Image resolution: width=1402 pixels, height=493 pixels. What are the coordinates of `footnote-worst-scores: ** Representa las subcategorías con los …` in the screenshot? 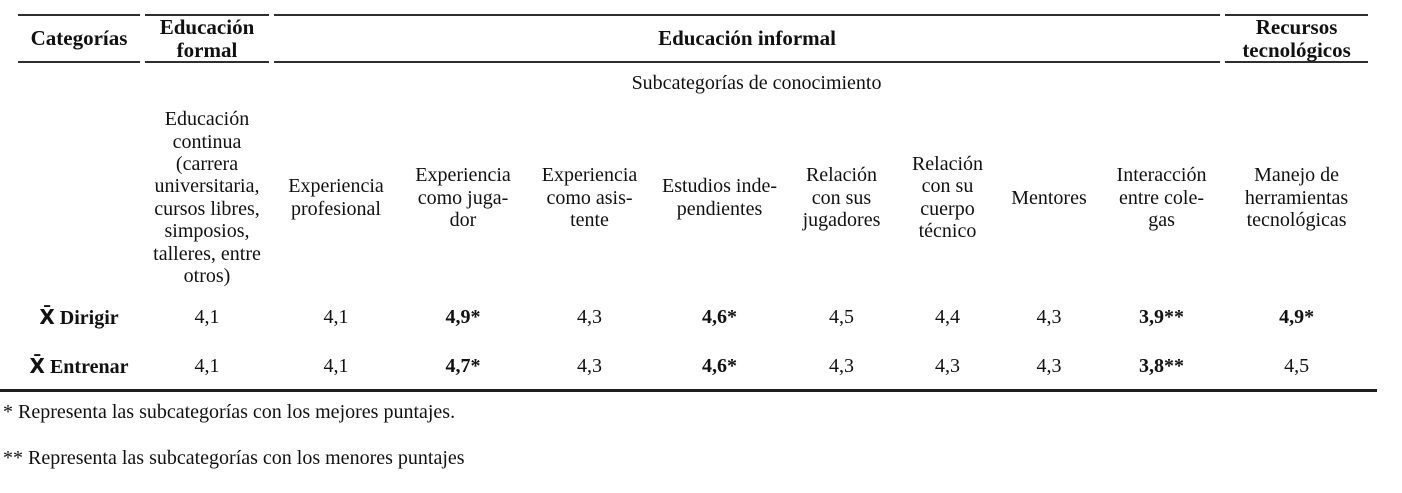 It's located at (234, 458).